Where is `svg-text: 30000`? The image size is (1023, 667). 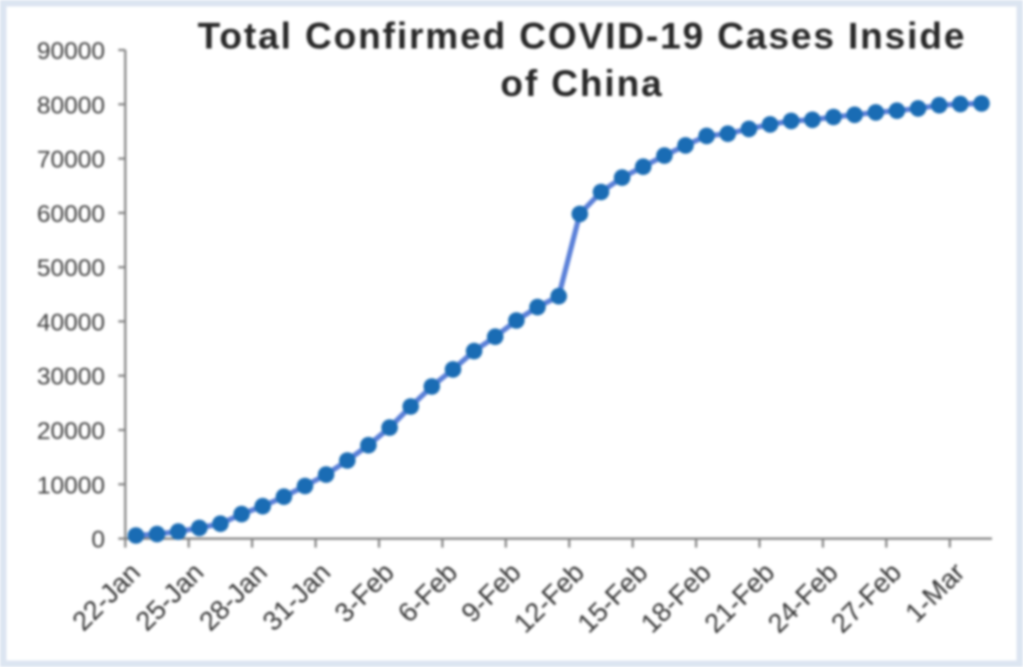
svg-text: 30000 is located at coordinates (71, 377).